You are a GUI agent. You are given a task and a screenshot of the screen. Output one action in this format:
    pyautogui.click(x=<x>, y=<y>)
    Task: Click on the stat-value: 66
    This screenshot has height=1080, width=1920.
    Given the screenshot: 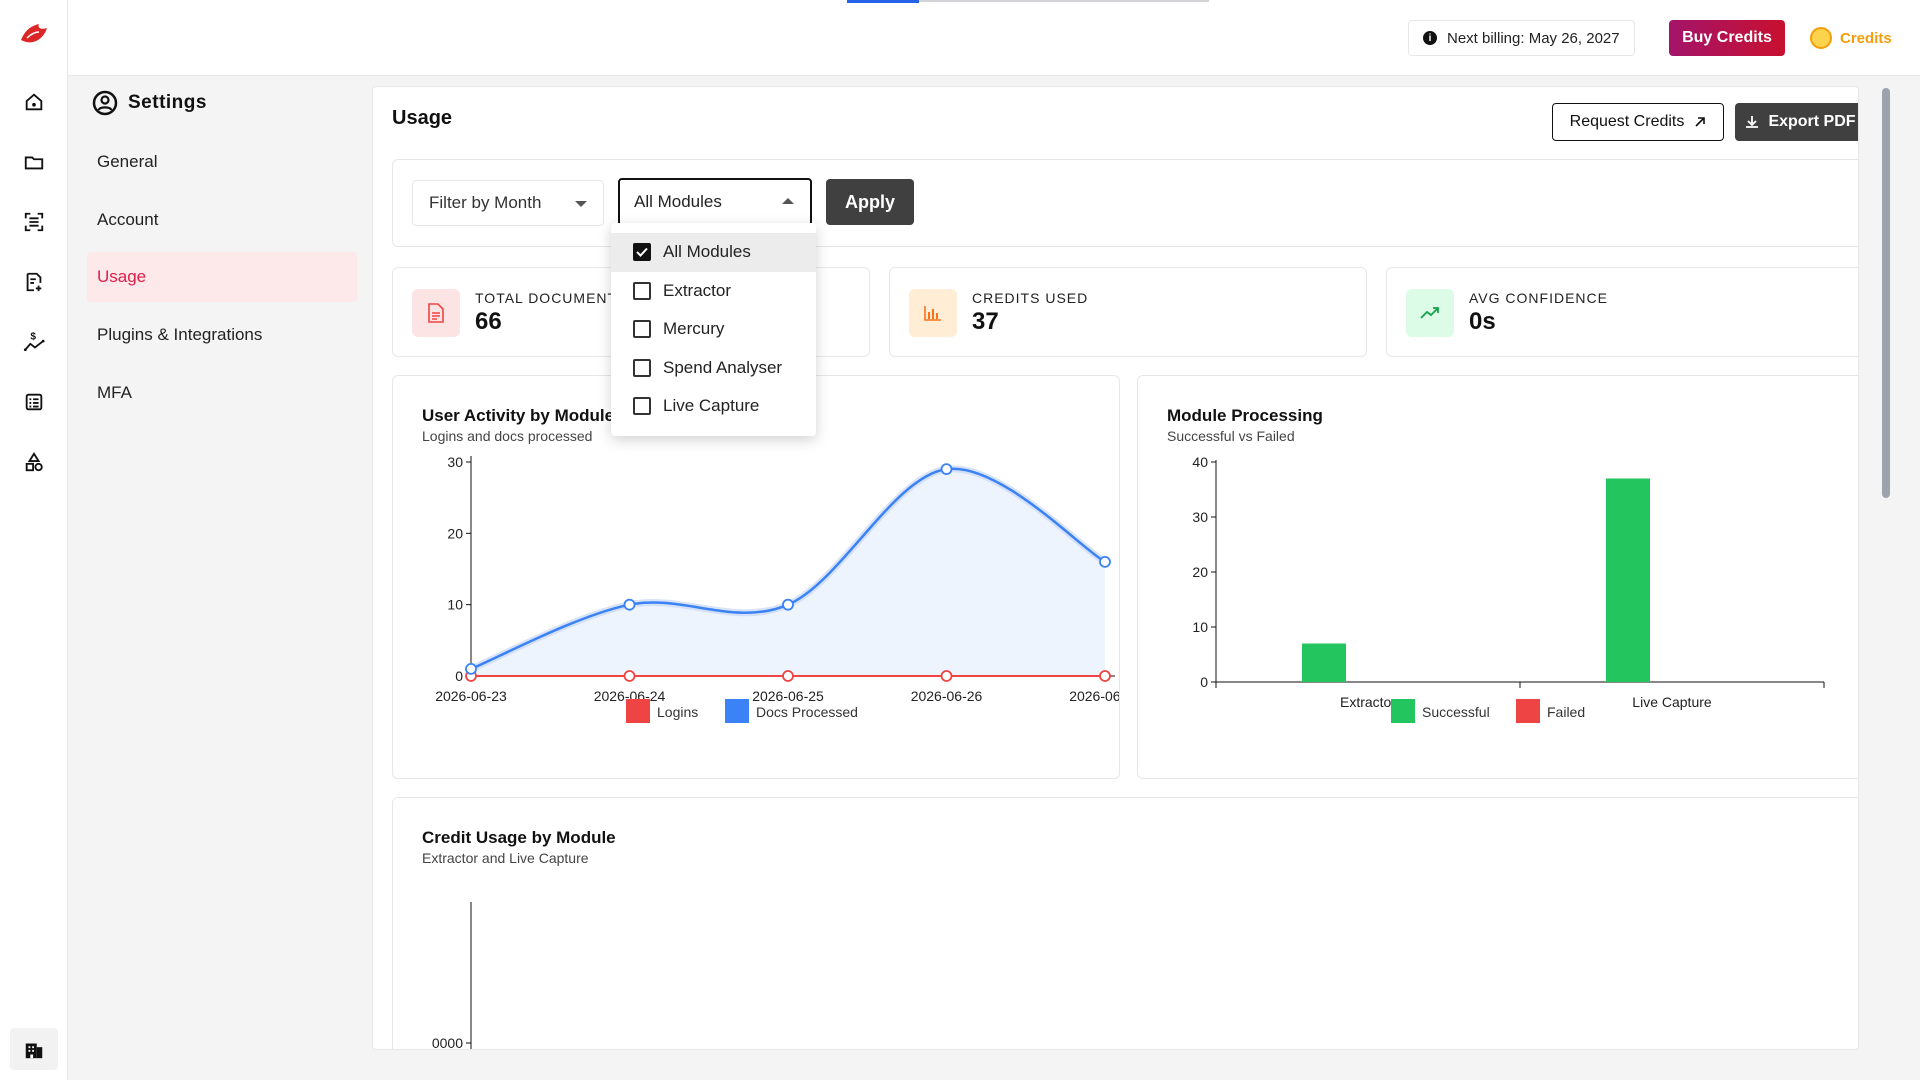 What is the action you would take?
    pyautogui.click(x=488, y=321)
    